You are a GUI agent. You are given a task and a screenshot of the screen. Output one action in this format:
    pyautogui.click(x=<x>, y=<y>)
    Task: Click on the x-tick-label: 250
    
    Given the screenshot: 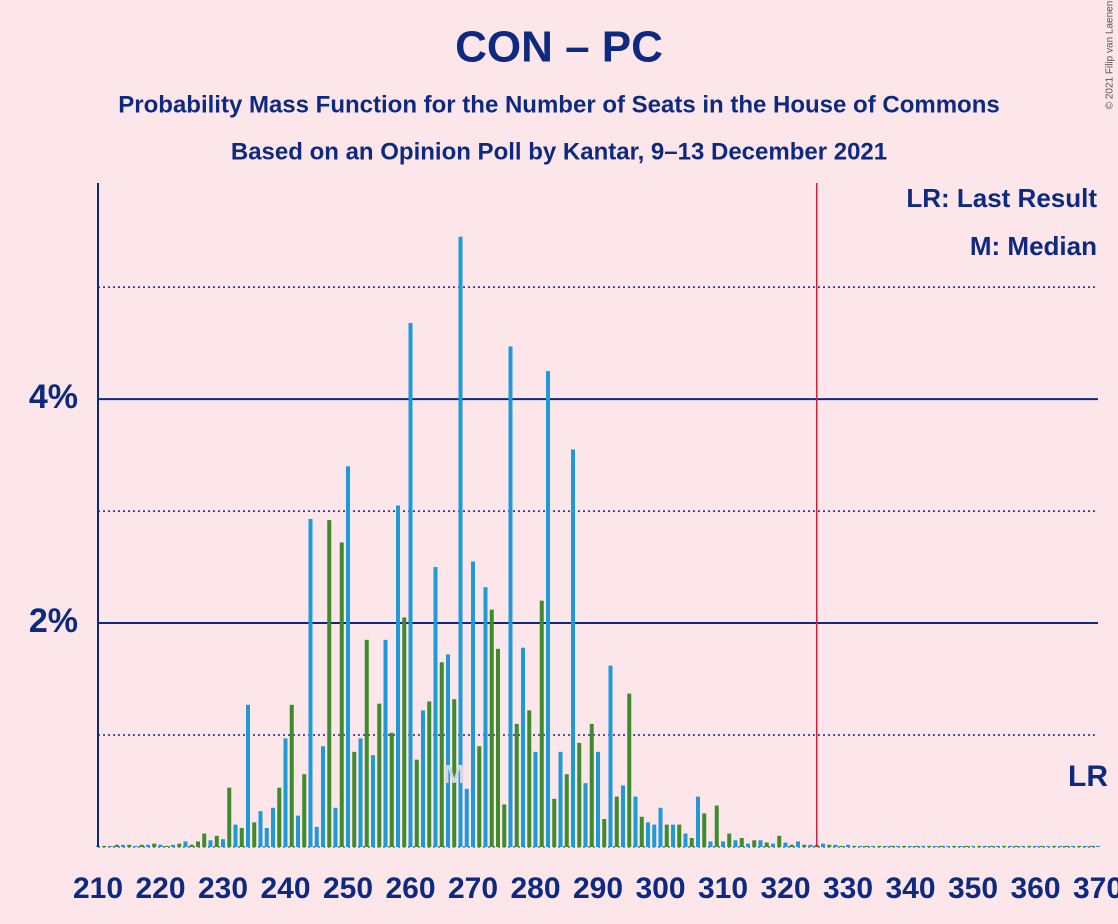 What is the action you would take?
    pyautogui.click(x=348, y=888)
    